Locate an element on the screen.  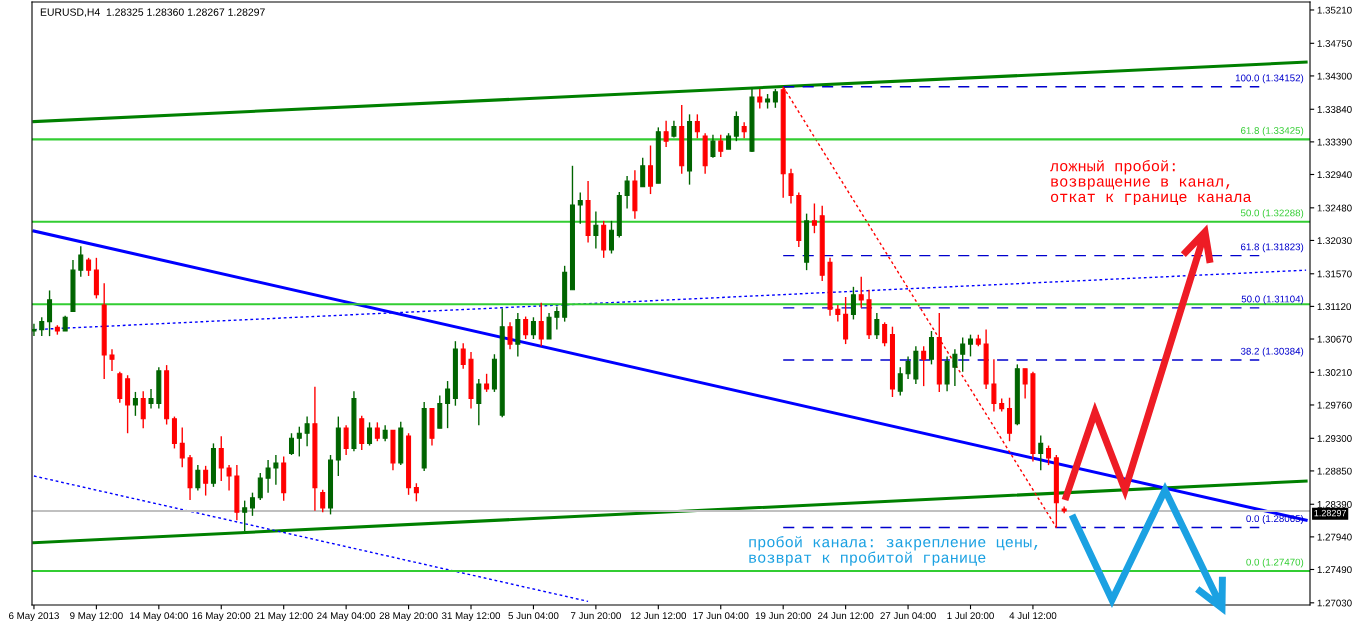
x-tick-label: 24 Jun 12:00 is located at coordinates (846, 616).